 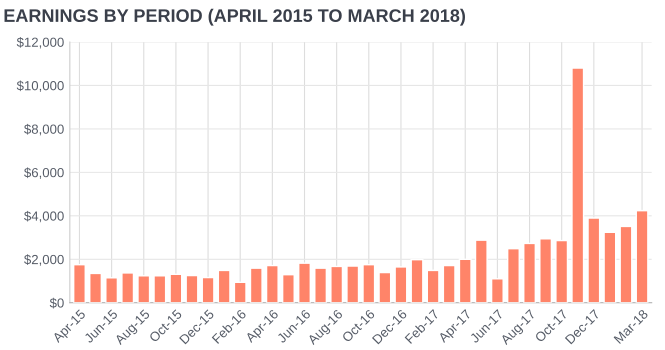 I want to click on chart-title: EARNINGS BY PERIOD (APRIL 2015 TO MARCH 2018), so click(x=234, y=17).